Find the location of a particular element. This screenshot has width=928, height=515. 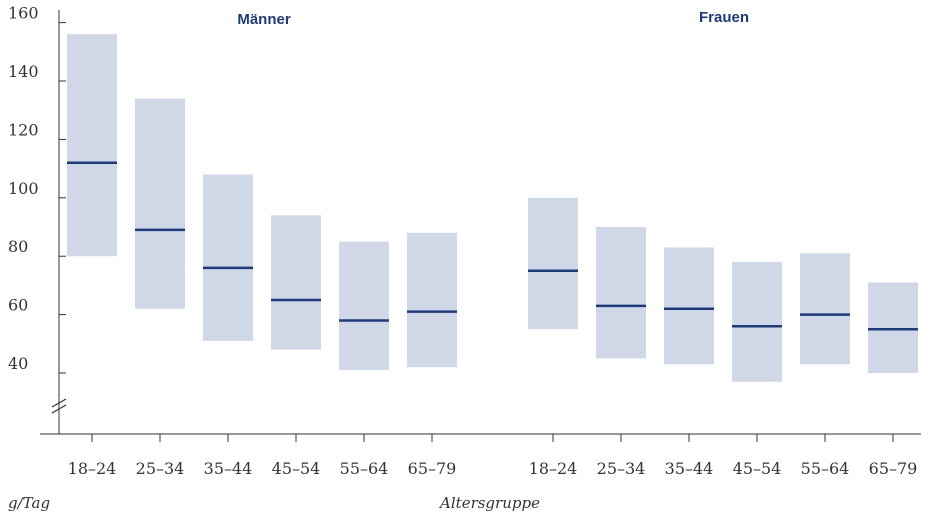

x-axis-title: Altersgruppe is located at coordinates (489, 503).